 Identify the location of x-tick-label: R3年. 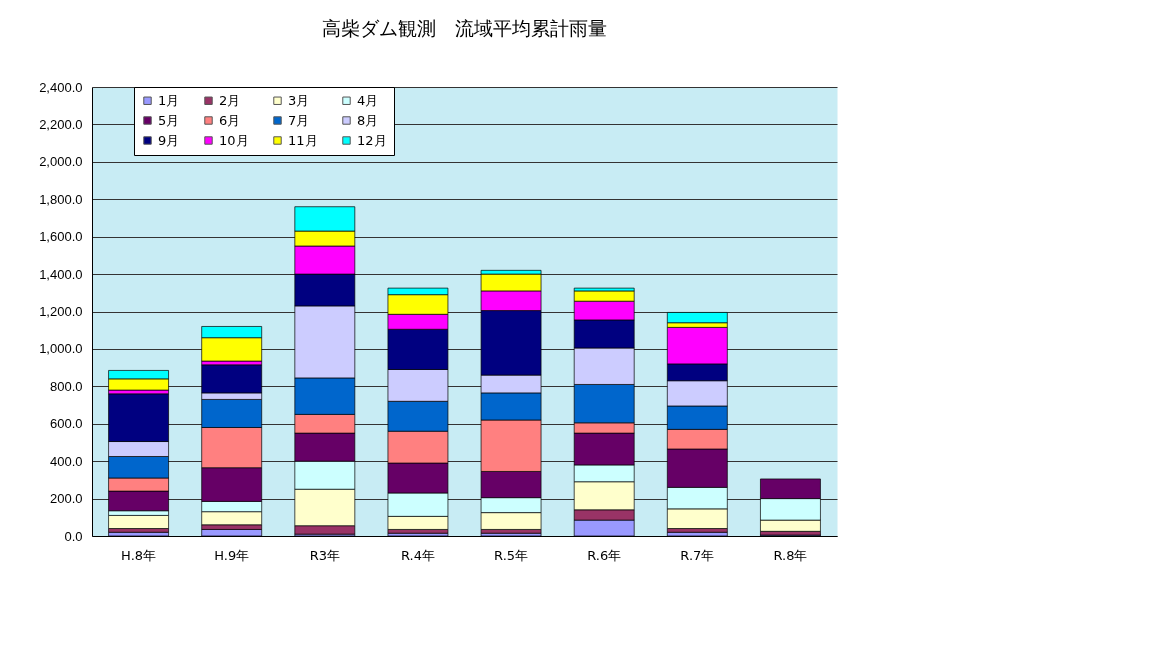
(324, 555).